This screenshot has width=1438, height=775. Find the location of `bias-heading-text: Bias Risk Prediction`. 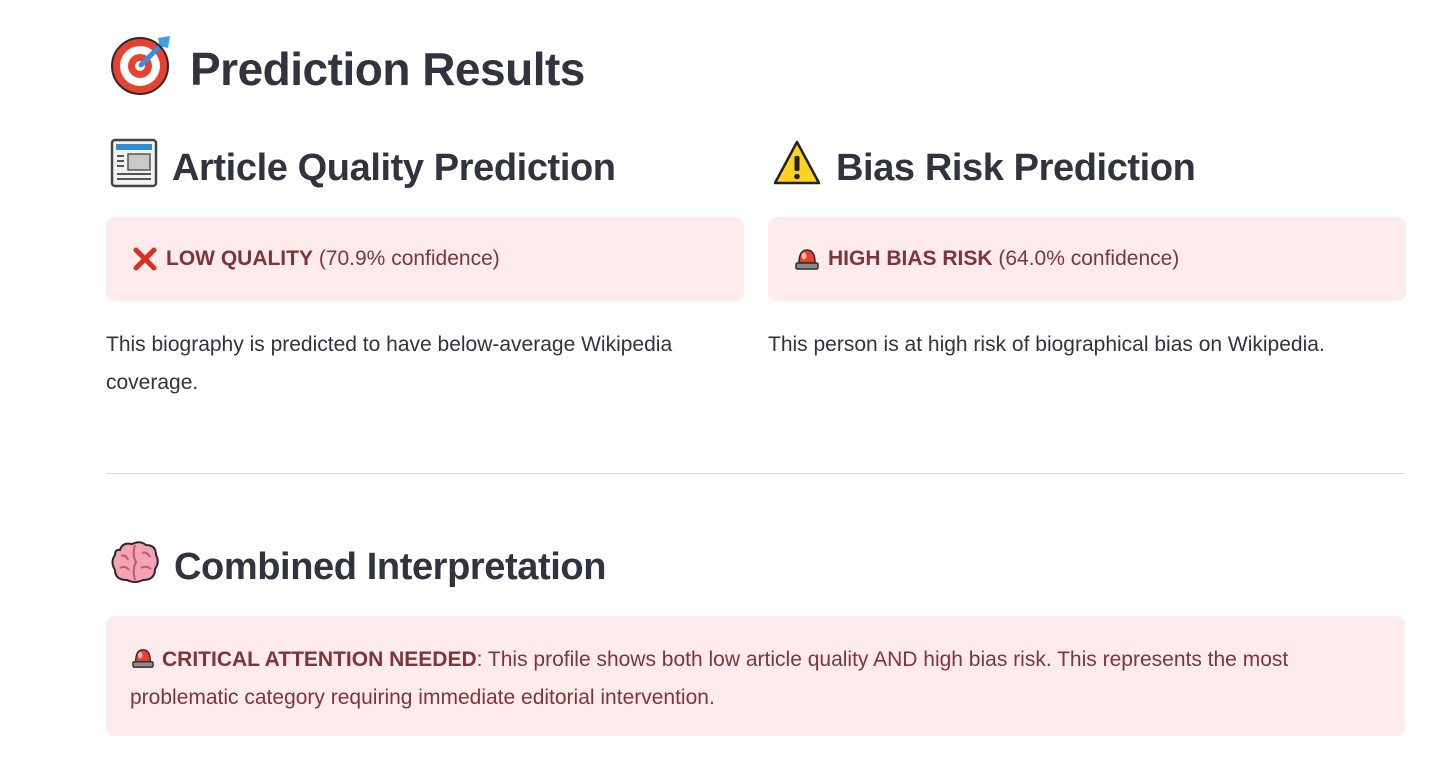

bias-heading-text: Bias Risk Prediction is located at coordinates (1016, 167).